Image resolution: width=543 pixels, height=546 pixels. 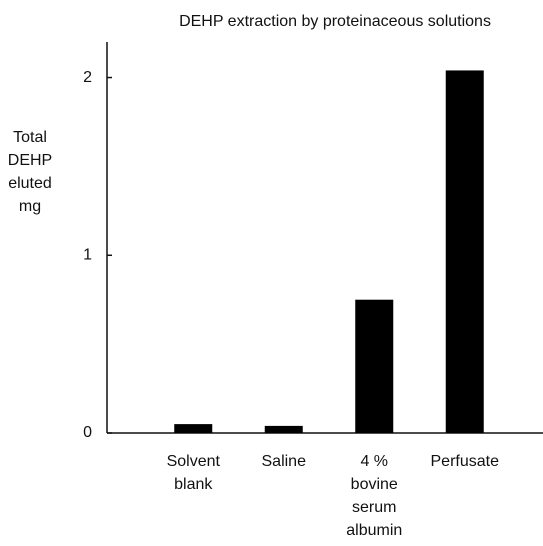 I want to click on y-axis-label: Total DEHP eluted mg, so click(x=30, y=172).